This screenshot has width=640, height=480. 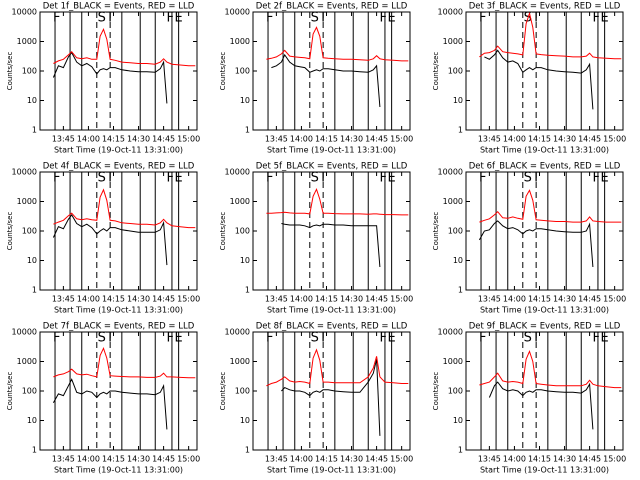 What do you see at coordinates (119, 7) in the screenshot?
I see `chart-title: Det 1f_BLACK = Events, RED = LLD` at bounding box center [119, 7].